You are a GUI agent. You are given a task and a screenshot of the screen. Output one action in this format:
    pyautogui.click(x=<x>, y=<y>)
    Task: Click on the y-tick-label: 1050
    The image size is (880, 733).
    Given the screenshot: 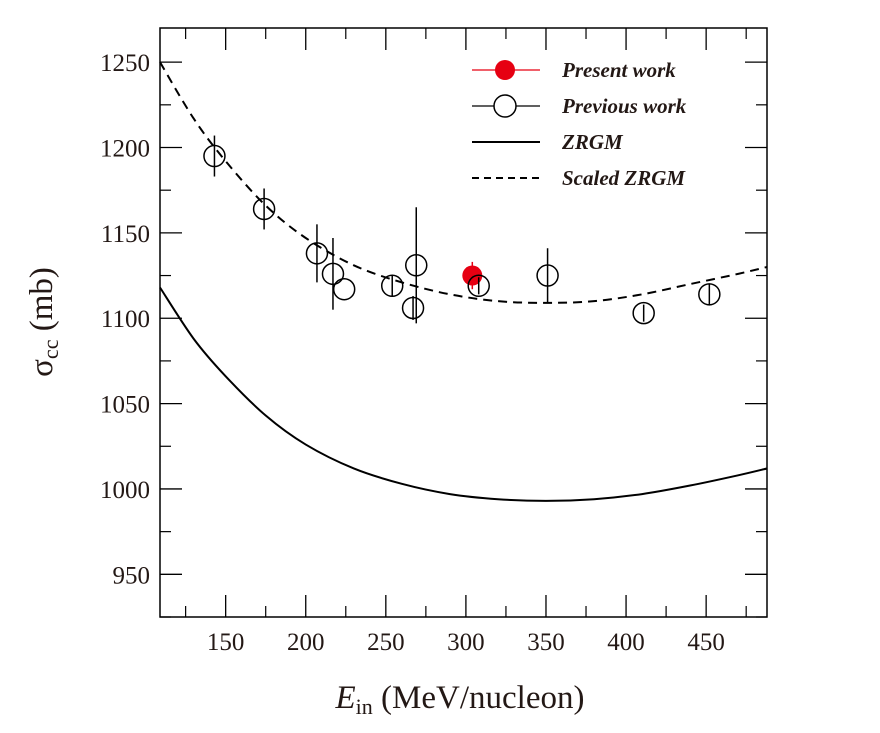 What is the action you would take?
    pyautogui.click(x=125, y=405)
    